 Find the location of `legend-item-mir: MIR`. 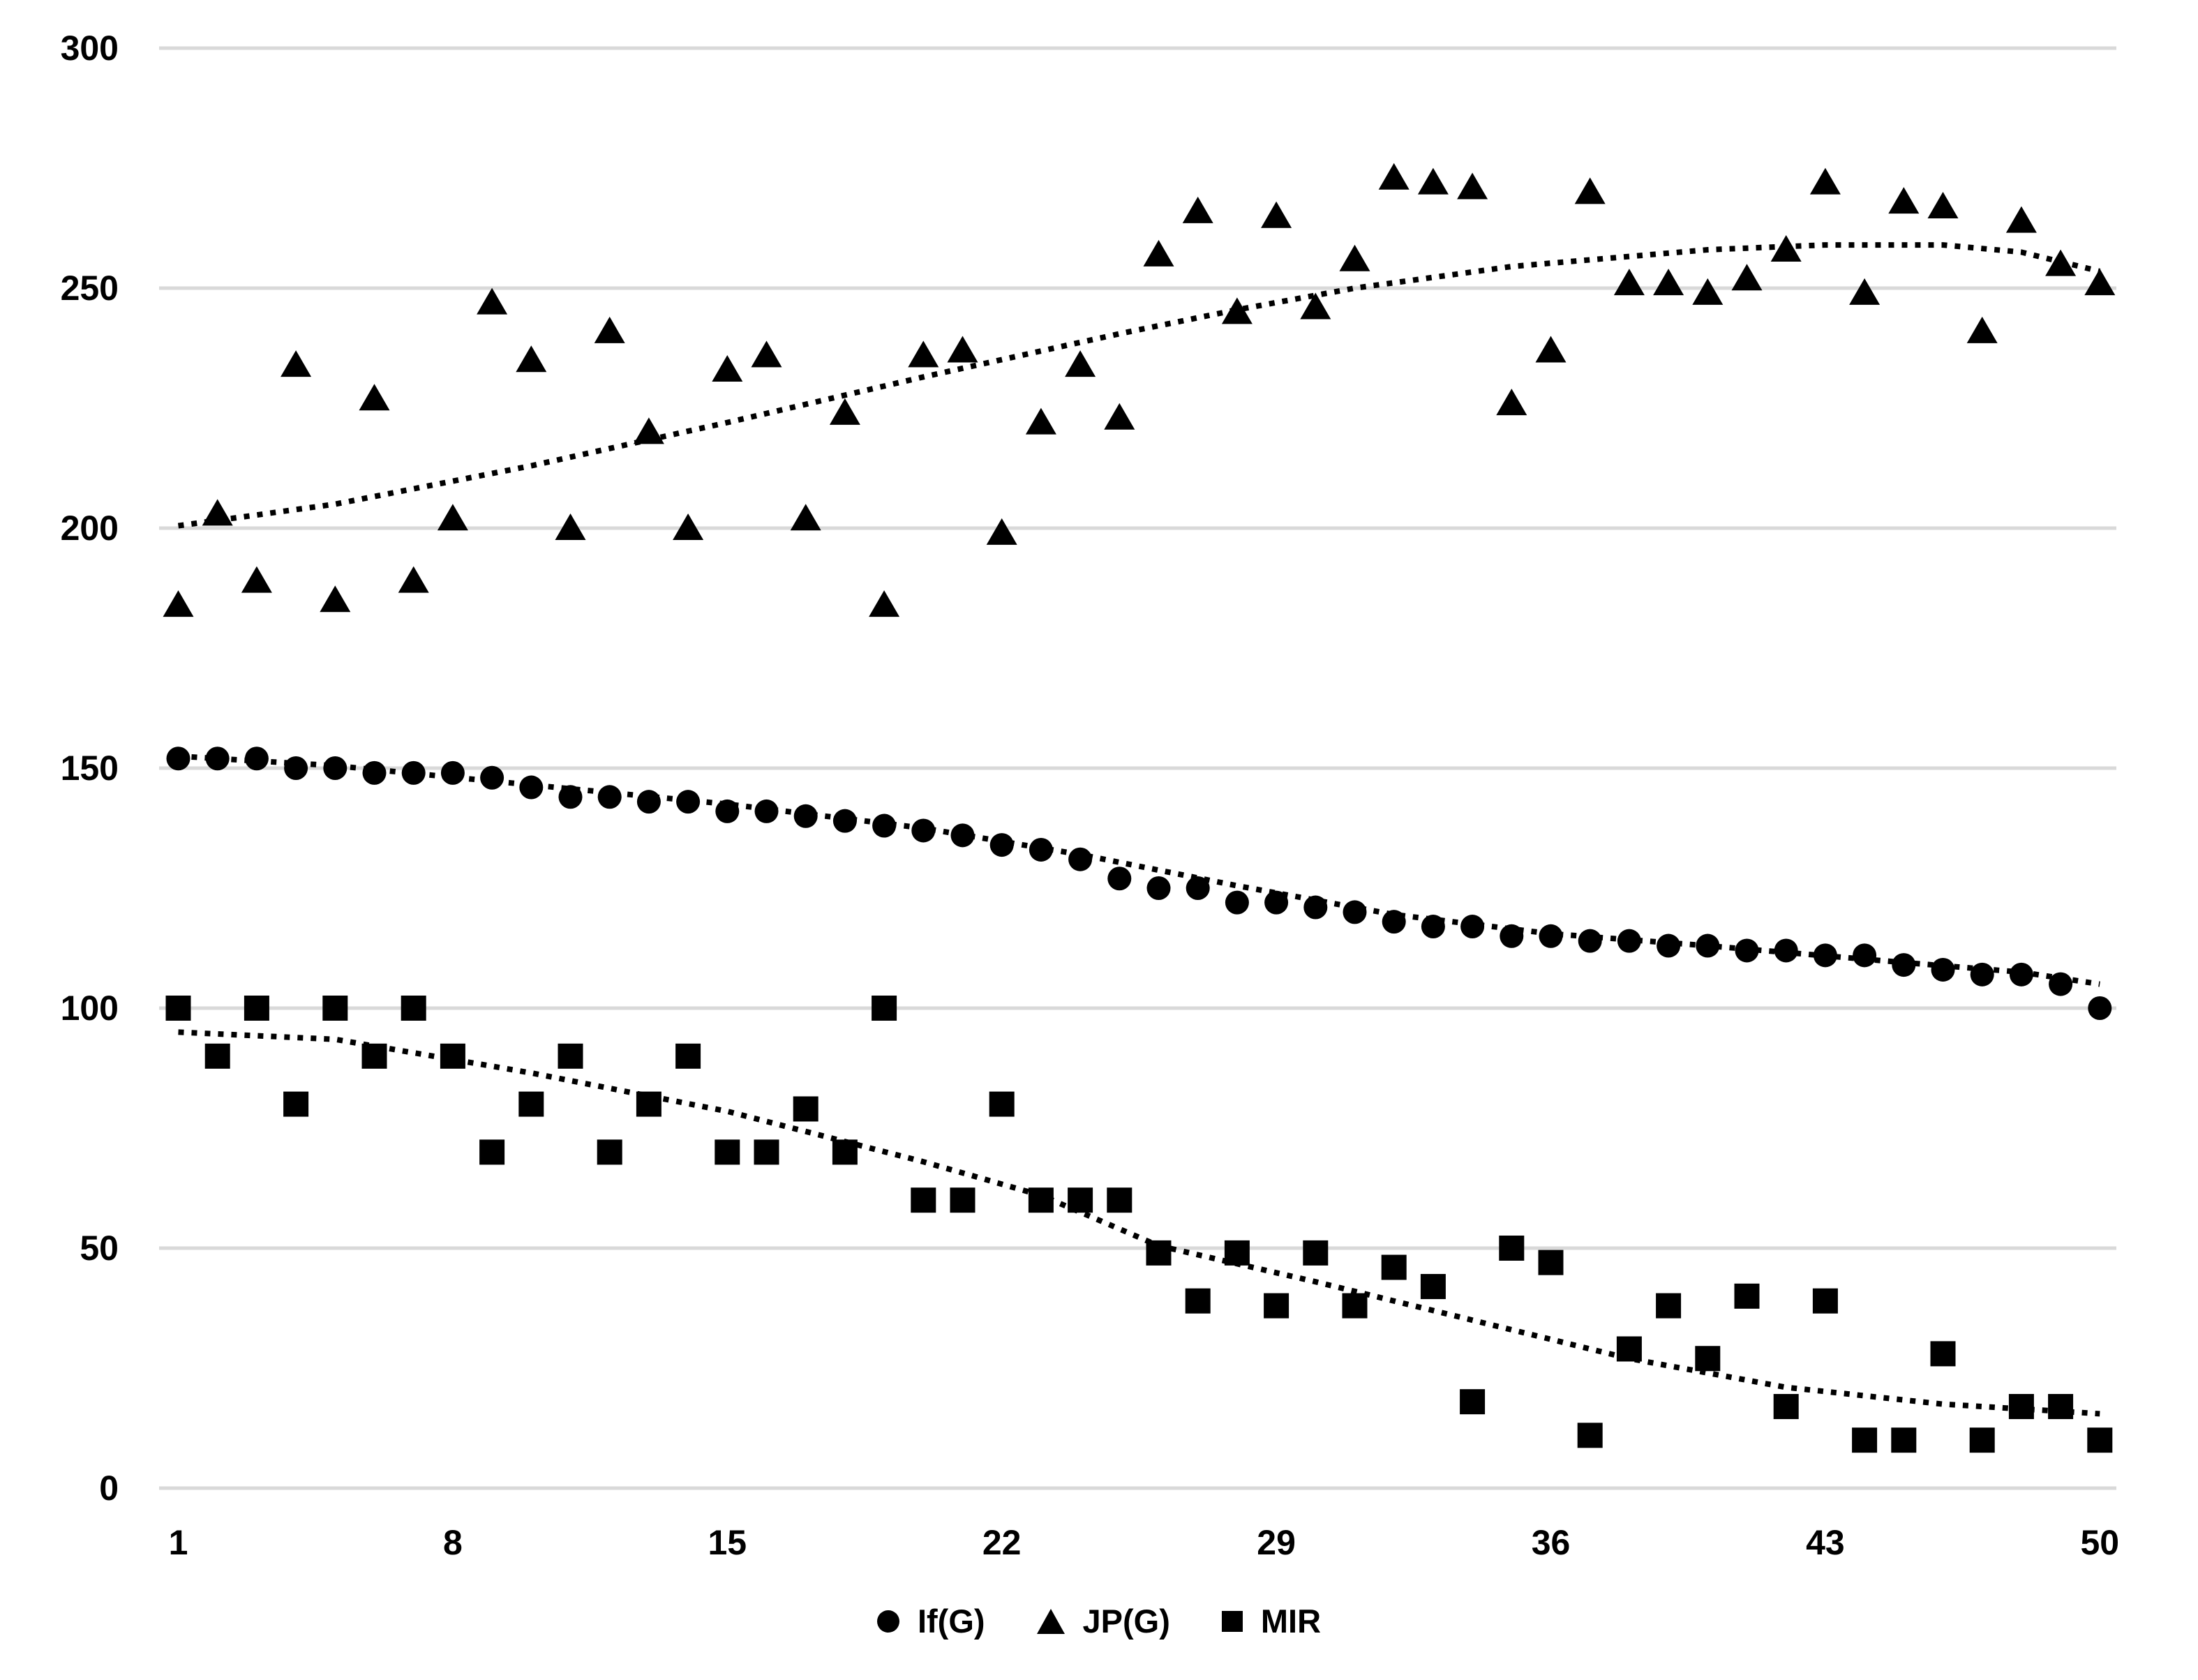

legend-item-mir: MIR is located at coordinates (1271, 1621).